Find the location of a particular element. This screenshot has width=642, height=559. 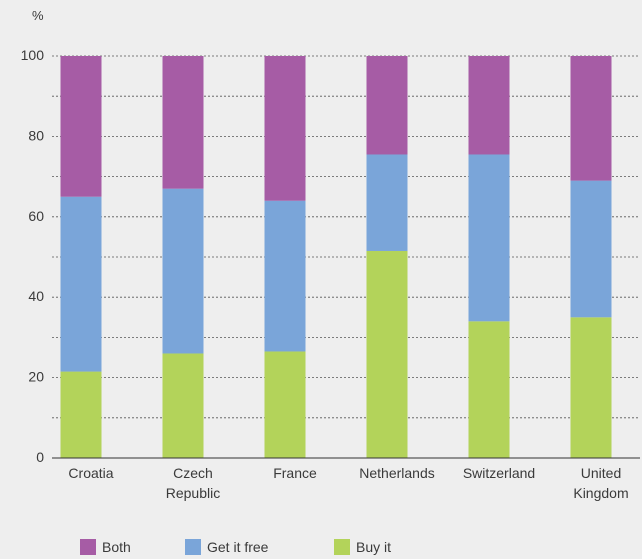

legend: Both Get it free Buy it is located at coordinates (235, 547).